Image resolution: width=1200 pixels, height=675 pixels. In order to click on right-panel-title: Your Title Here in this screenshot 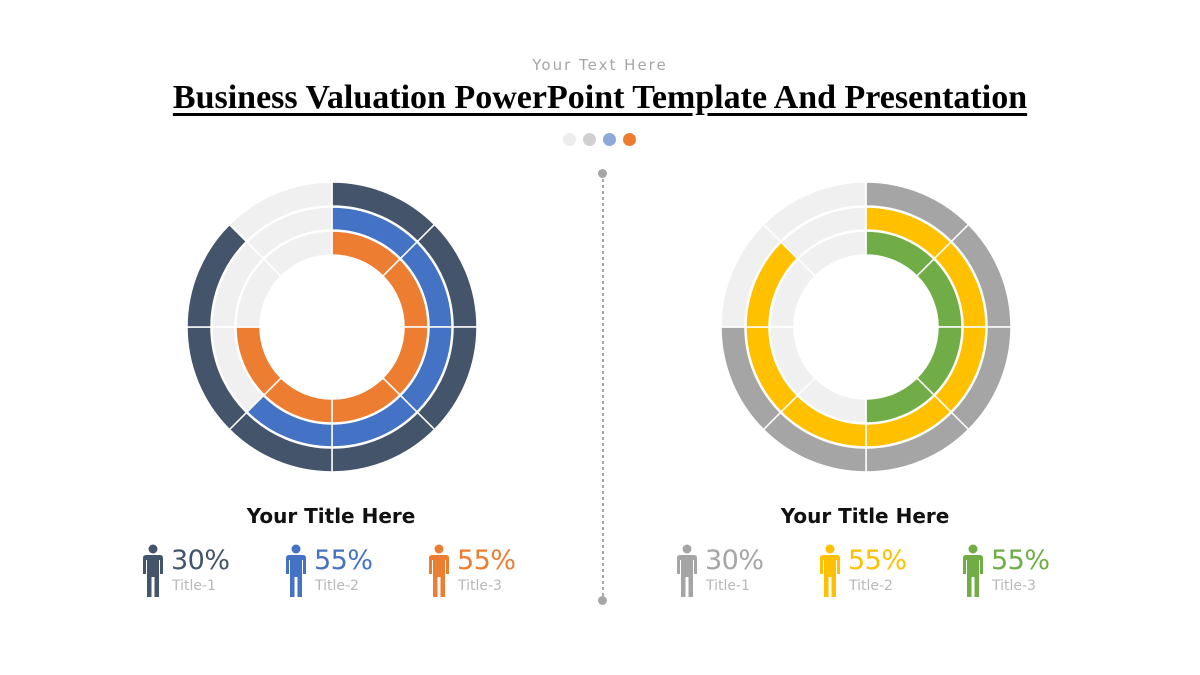, I will do `click(865, 516)`.